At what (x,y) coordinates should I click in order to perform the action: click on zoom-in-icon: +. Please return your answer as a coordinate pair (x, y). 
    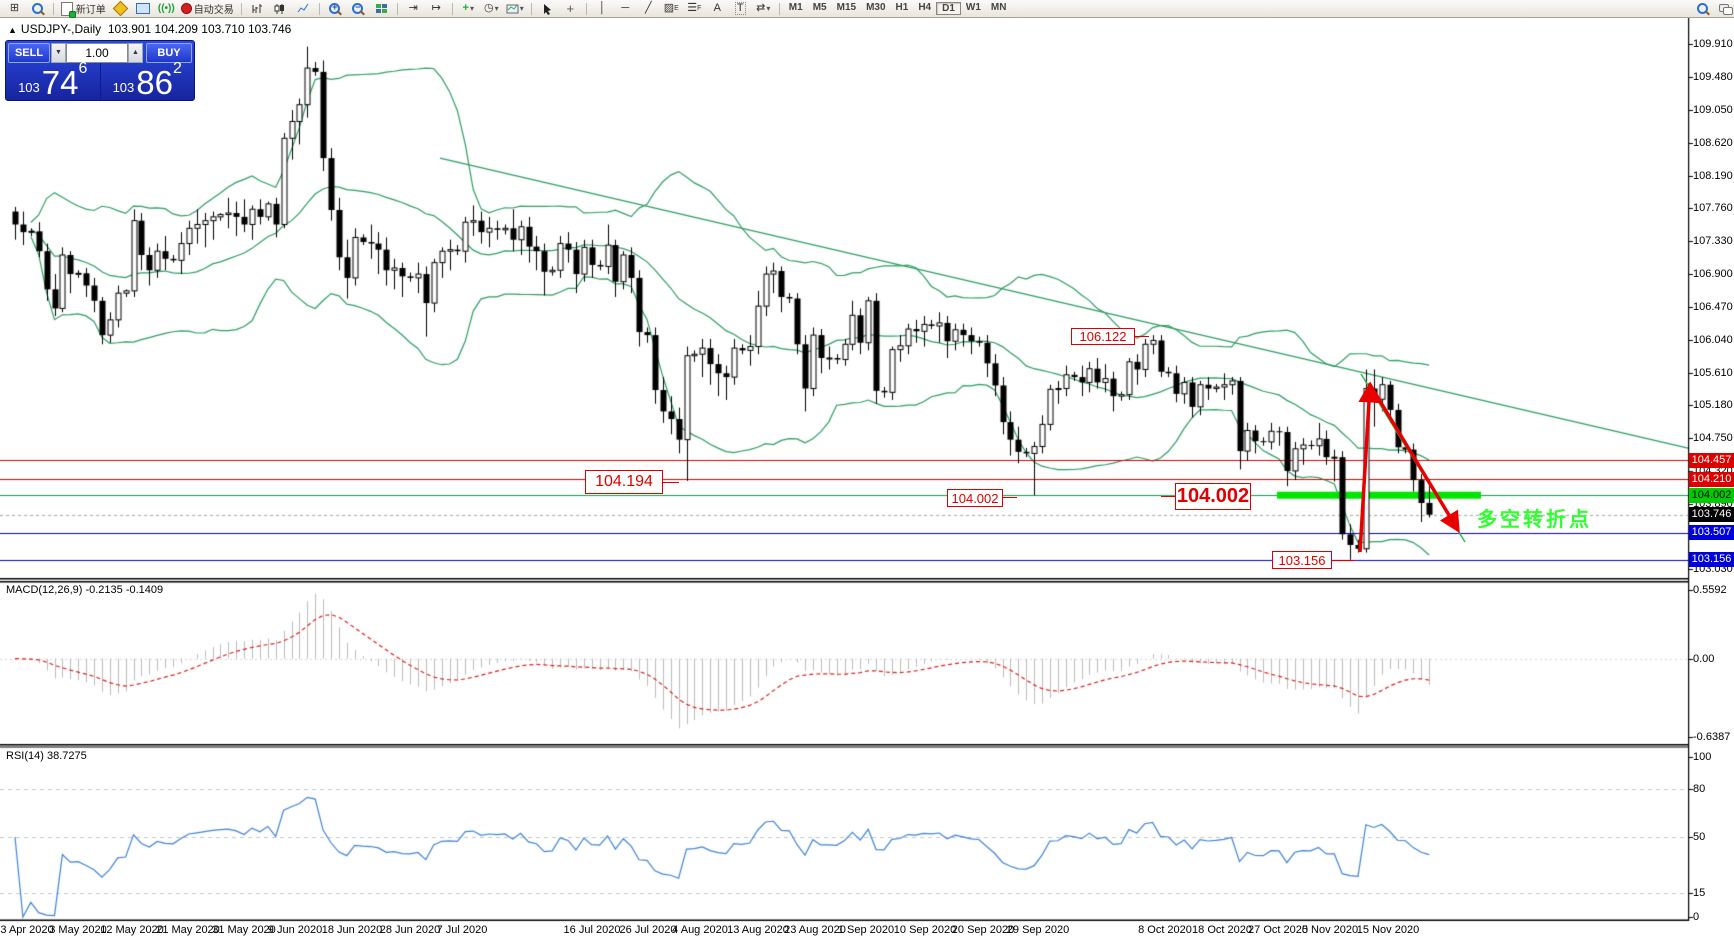
    Looking at the image, I should click on (335, 8).